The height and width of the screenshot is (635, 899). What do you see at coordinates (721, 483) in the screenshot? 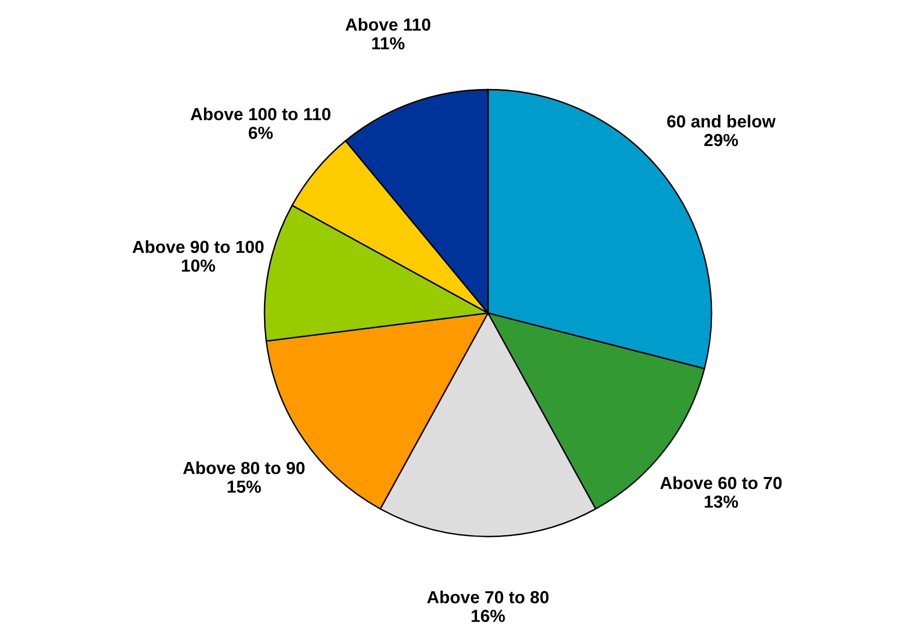
I see `slice-label: Above 60 to 70` at bounding box center [721, 483].